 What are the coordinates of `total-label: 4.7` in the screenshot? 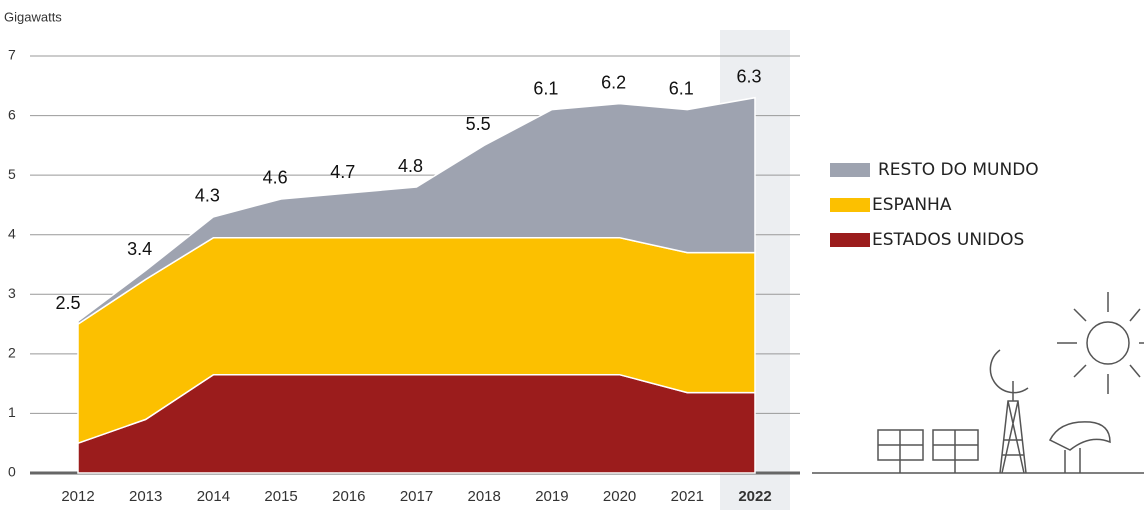 It's located at (342, 172).